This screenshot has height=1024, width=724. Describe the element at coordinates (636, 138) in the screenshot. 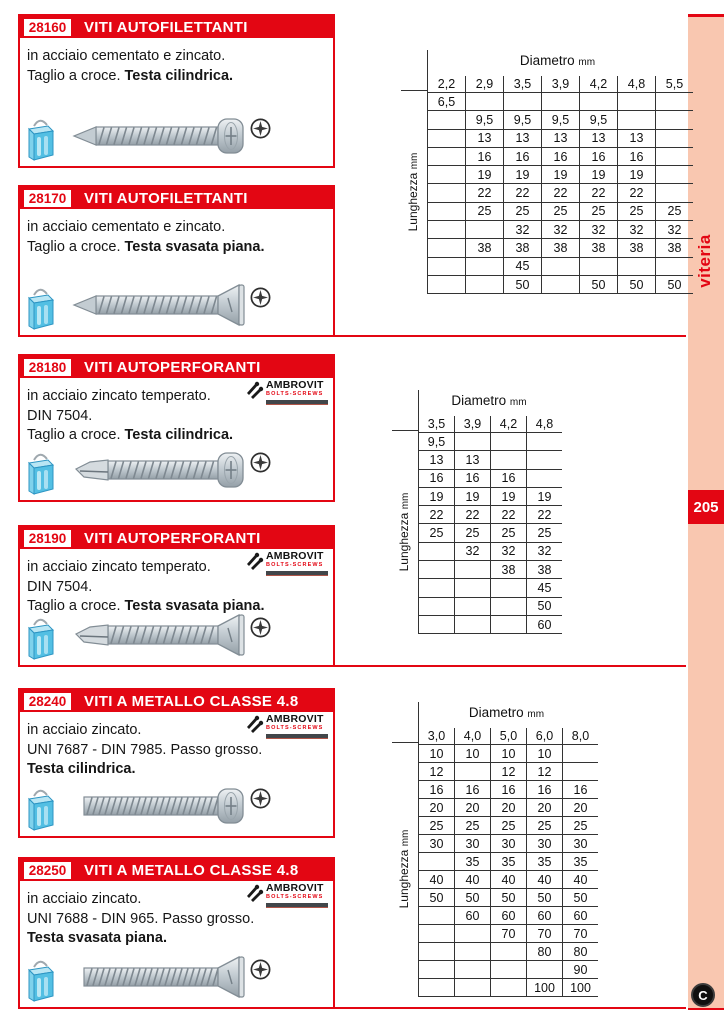

I see `table-cell: 13` at that location.